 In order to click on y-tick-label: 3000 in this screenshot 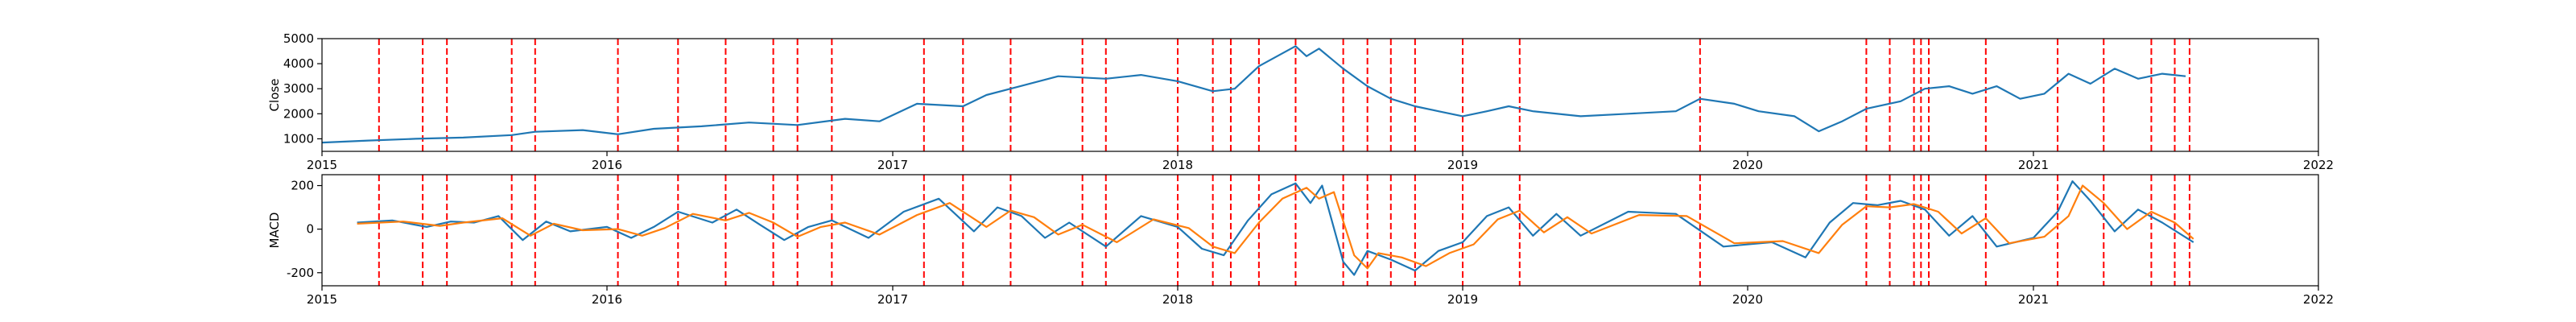, I will do `click(298, 88)`.